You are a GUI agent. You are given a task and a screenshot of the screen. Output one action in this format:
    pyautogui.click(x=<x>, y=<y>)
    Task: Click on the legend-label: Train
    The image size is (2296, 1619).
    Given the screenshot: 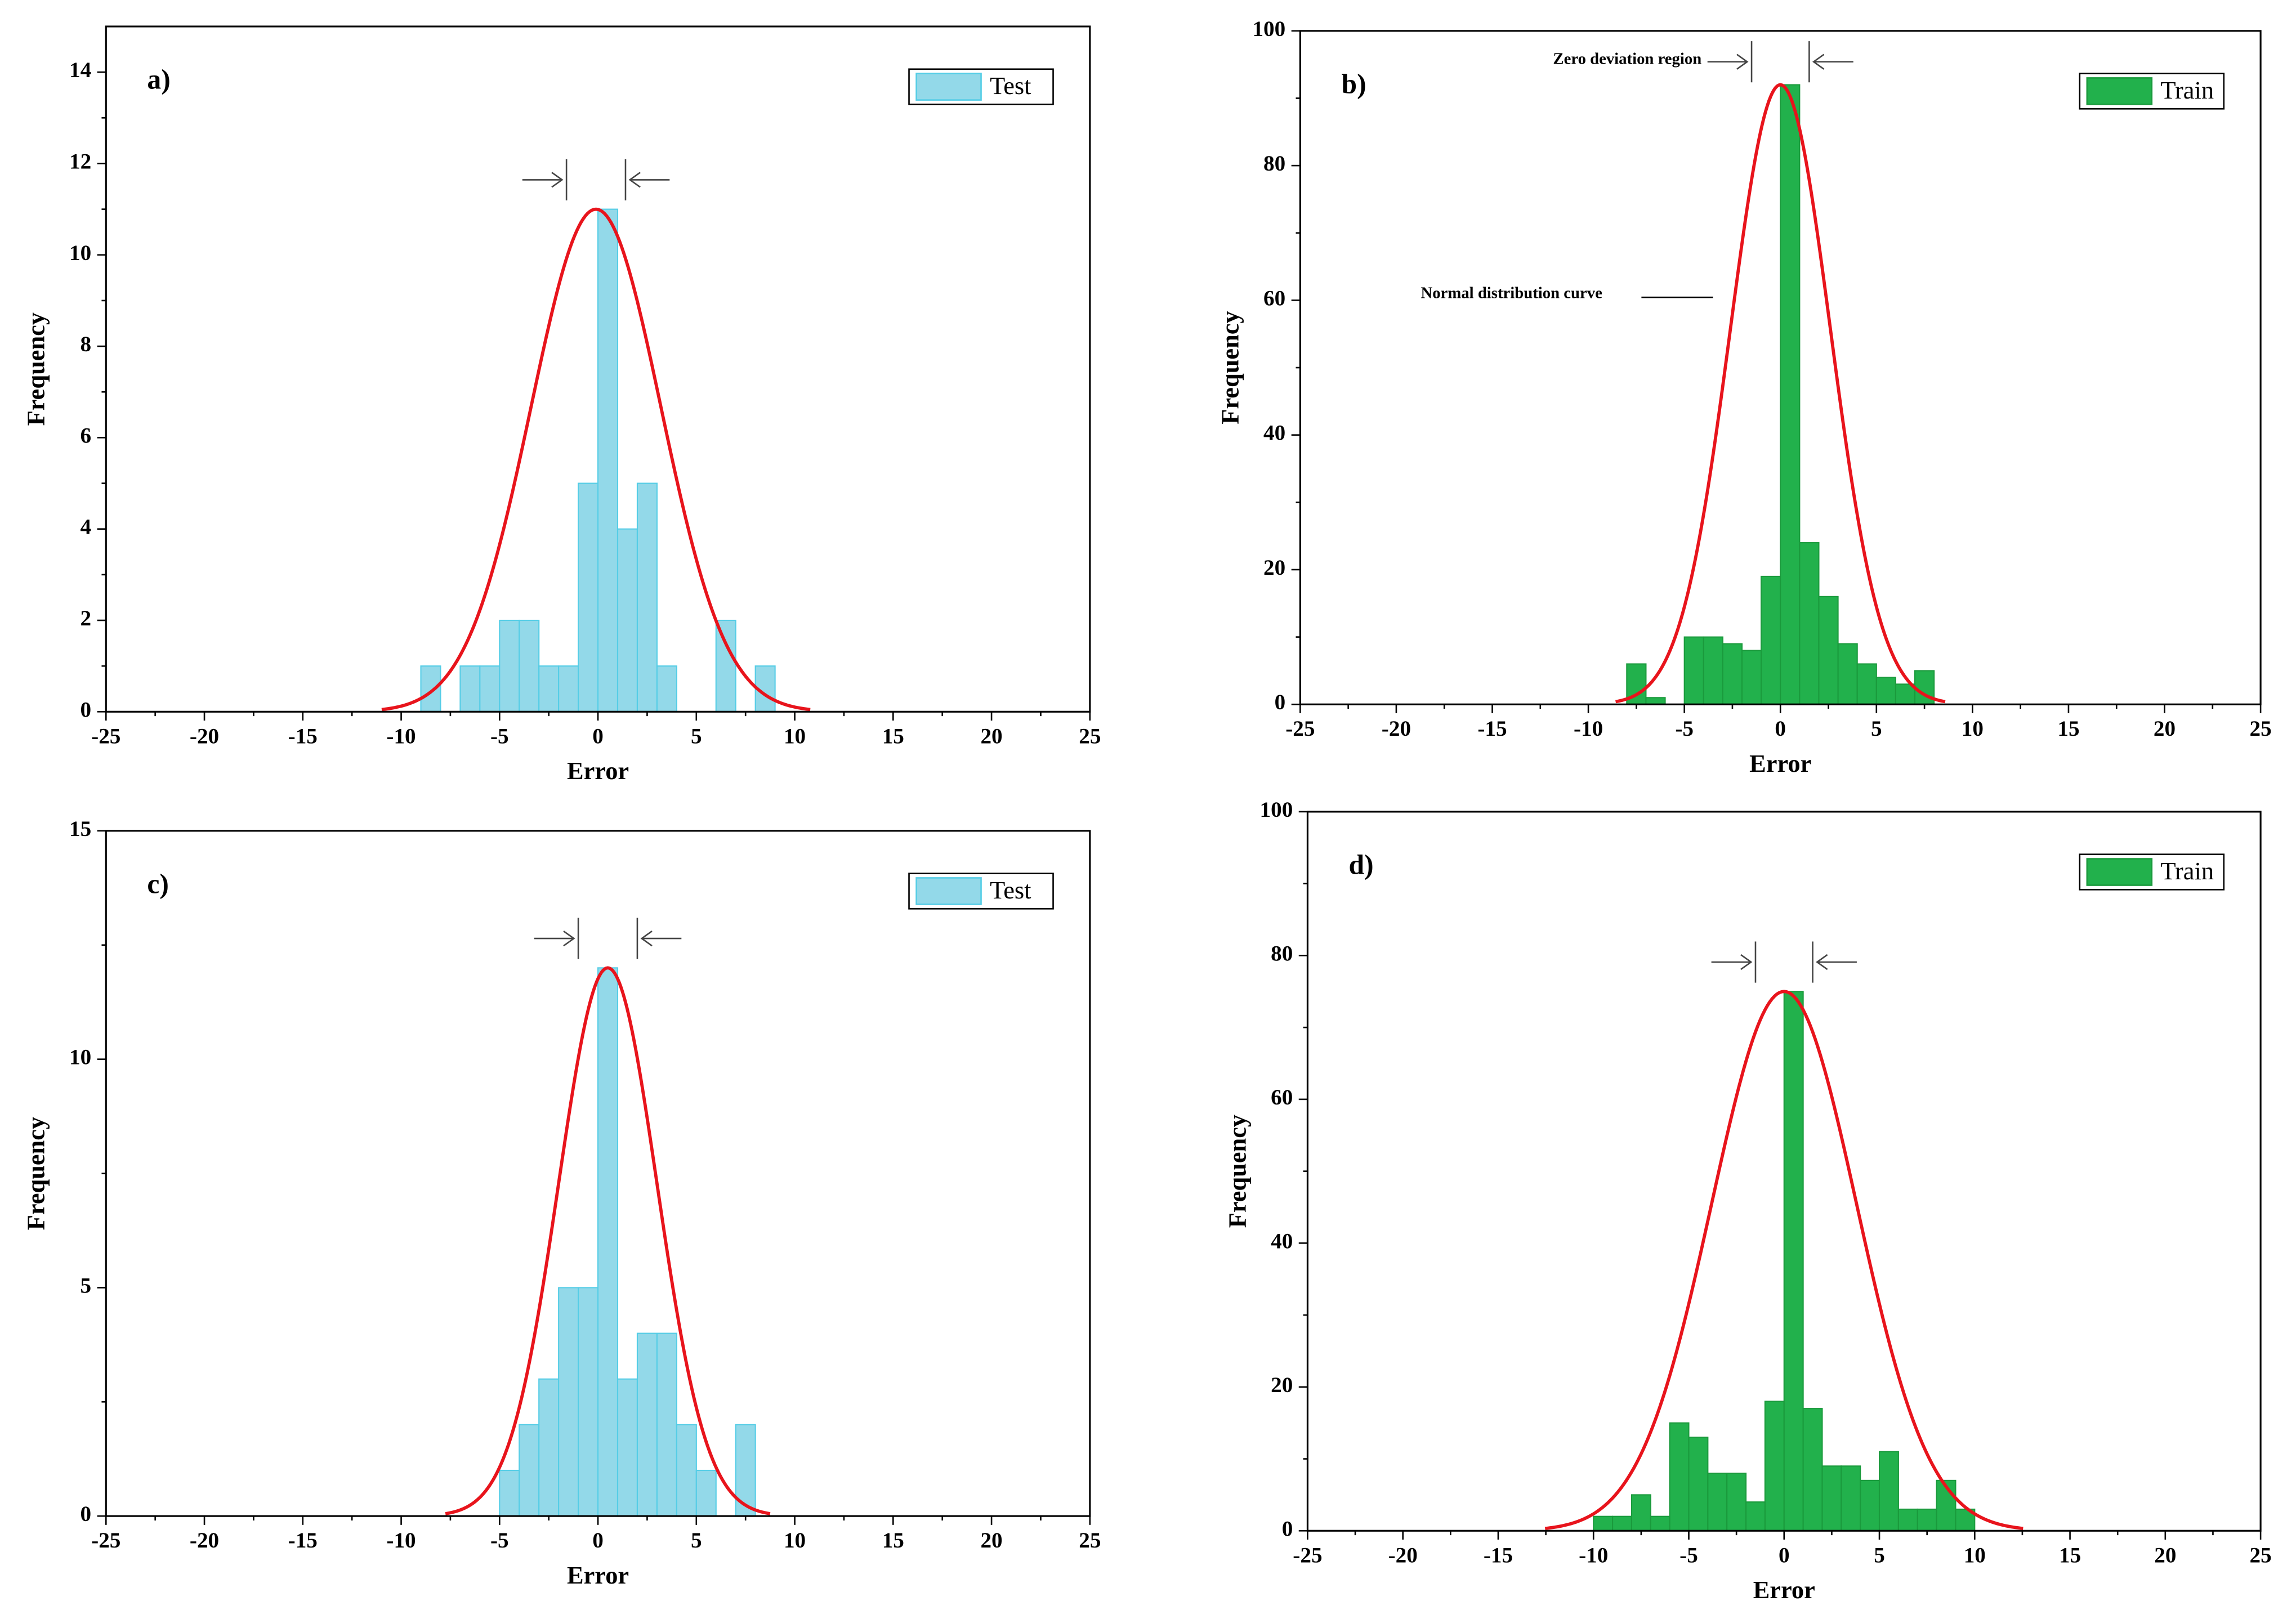 What is the action you would take?
    pyautogui.click(x=2187, y=871)
    